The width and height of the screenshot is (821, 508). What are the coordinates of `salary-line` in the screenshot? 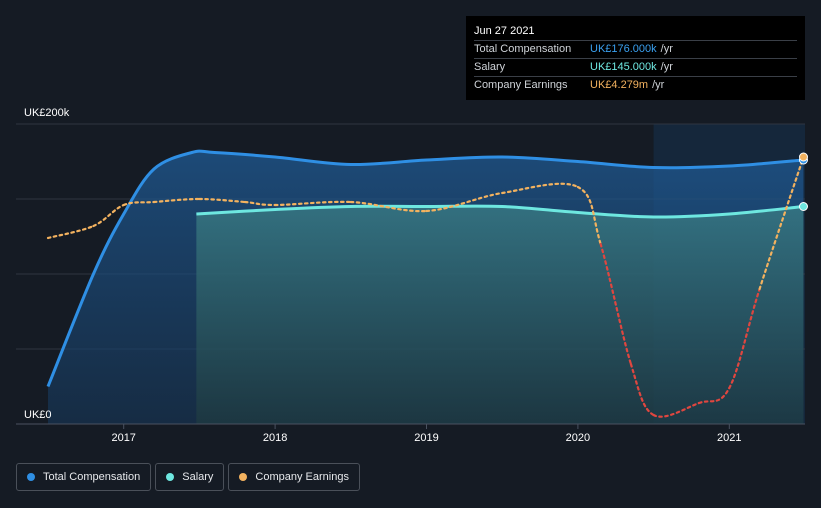 It's located at (500, 211).